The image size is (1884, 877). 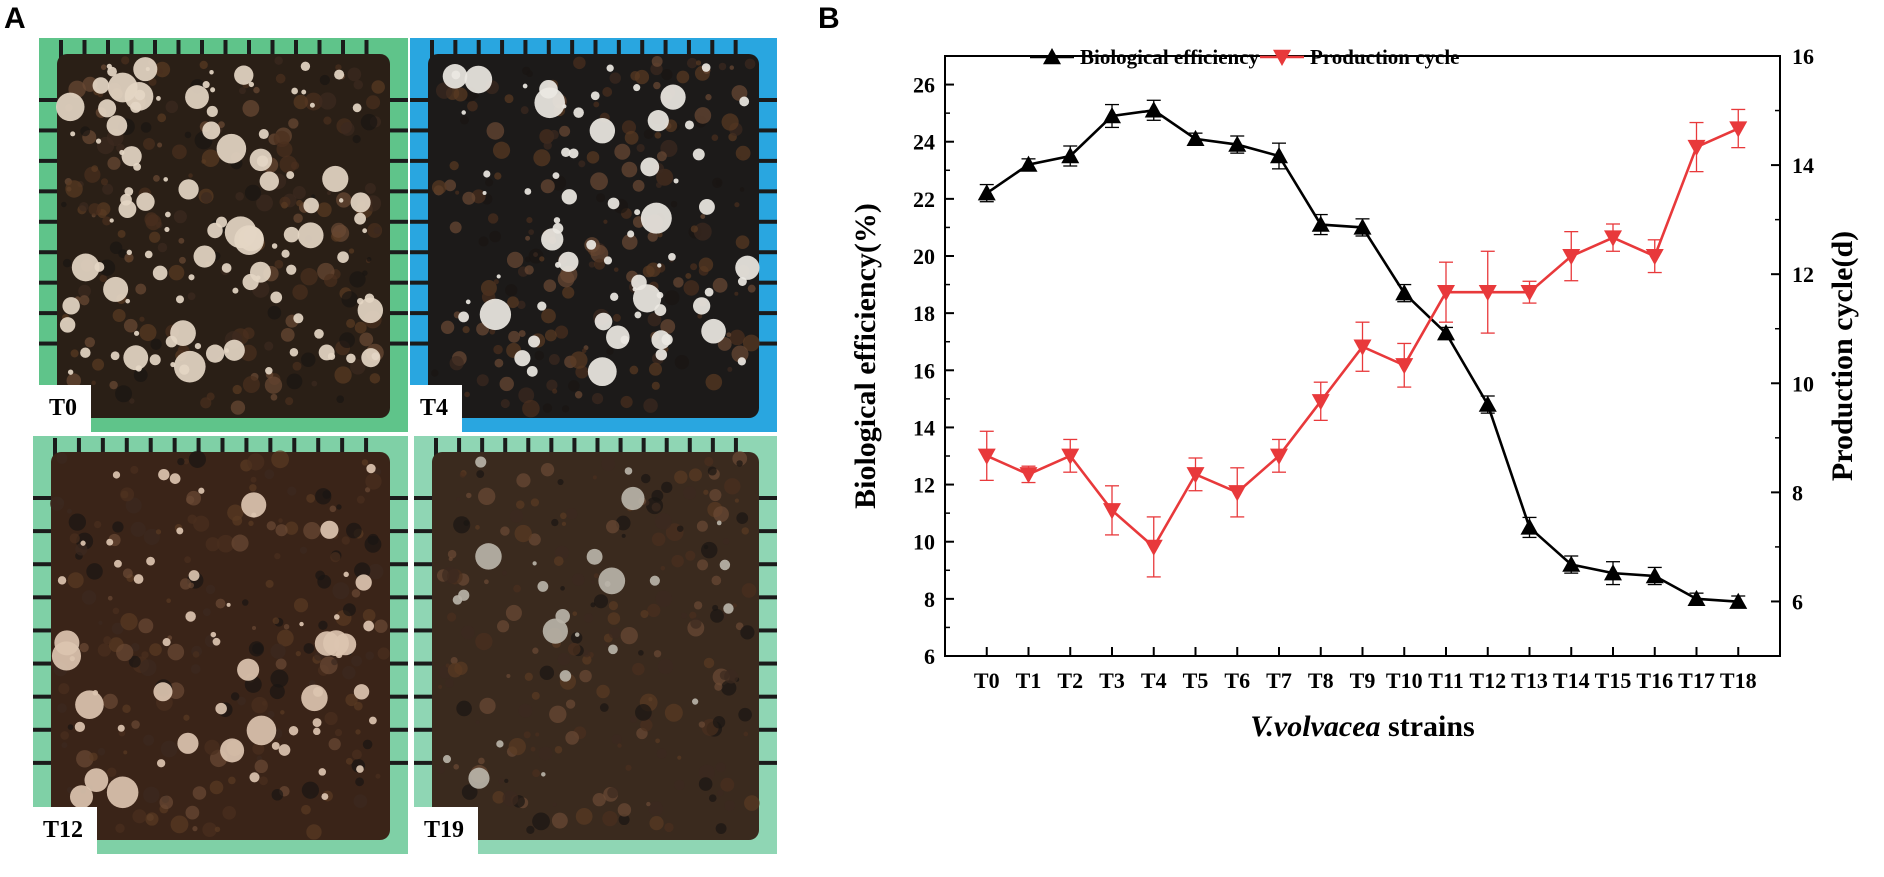 What do you see at coordinates (1696, 680) in the screenshot?
I see `x-tick-label: T17` at bounding box center [1696, 680].